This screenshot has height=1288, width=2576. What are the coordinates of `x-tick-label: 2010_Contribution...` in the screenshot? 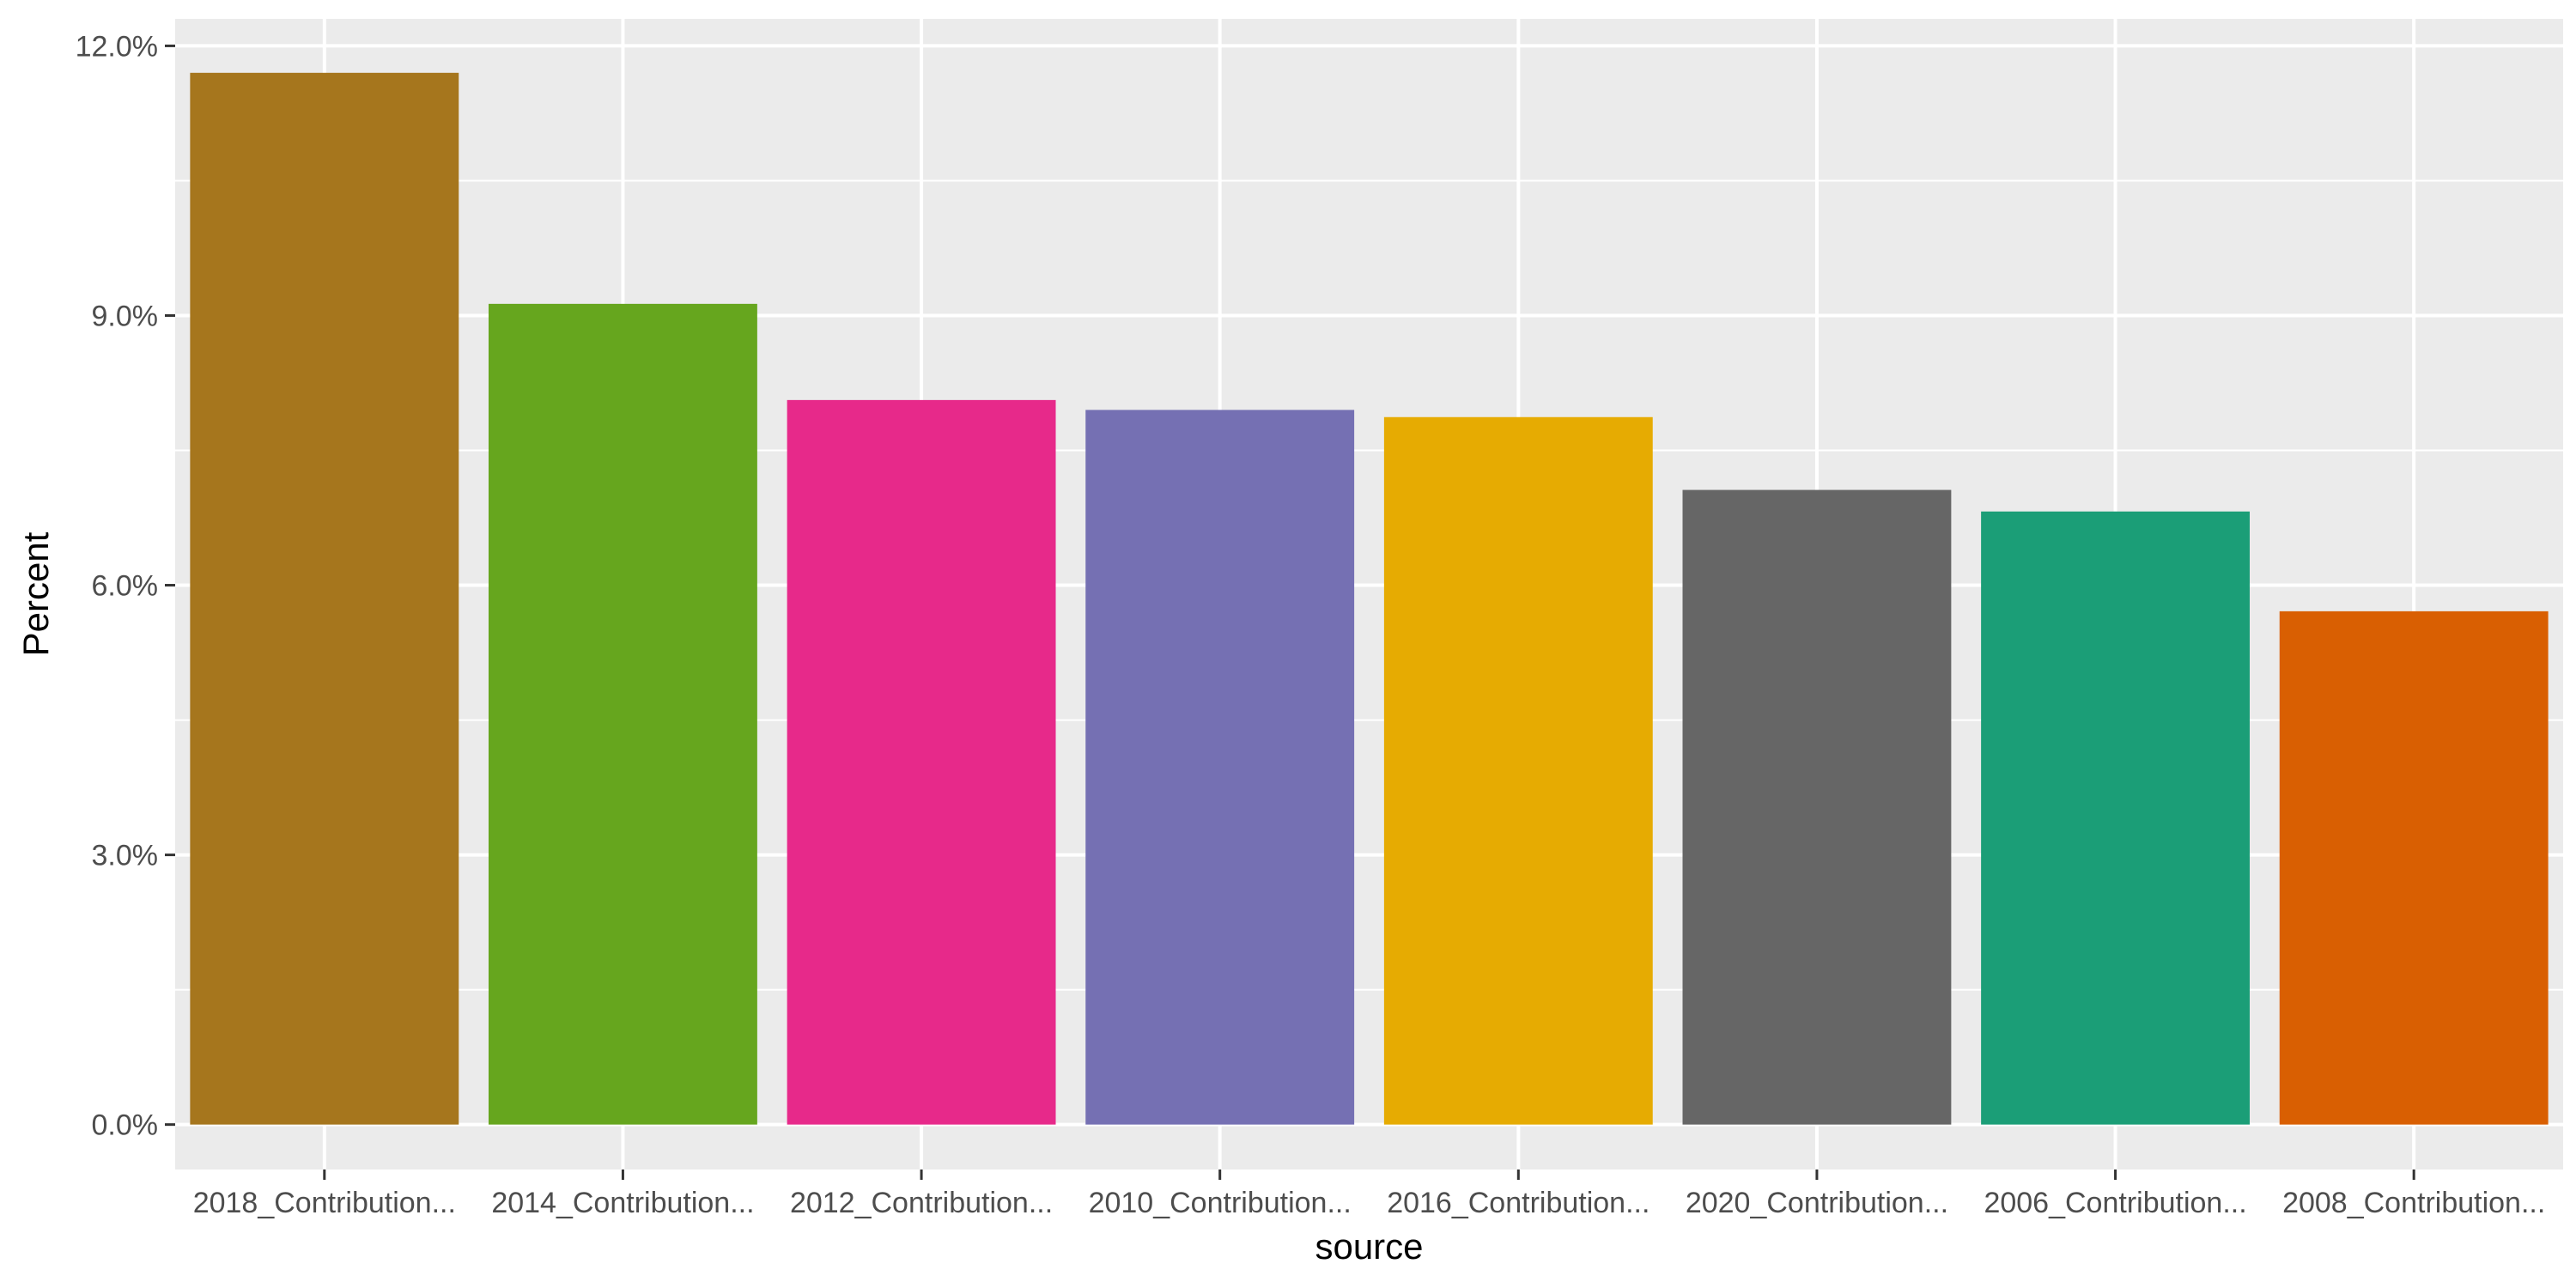 It's located at (1221, 1203).